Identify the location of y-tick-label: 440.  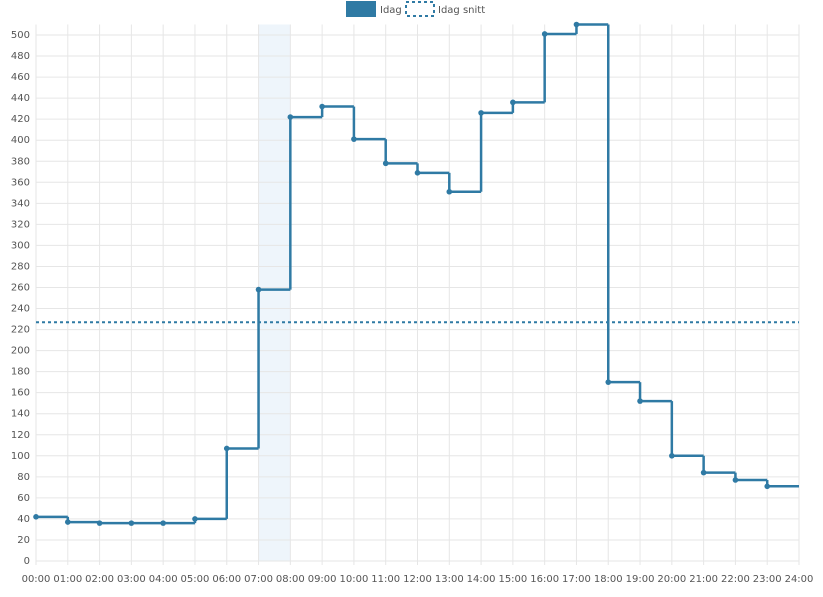
(20, 98).